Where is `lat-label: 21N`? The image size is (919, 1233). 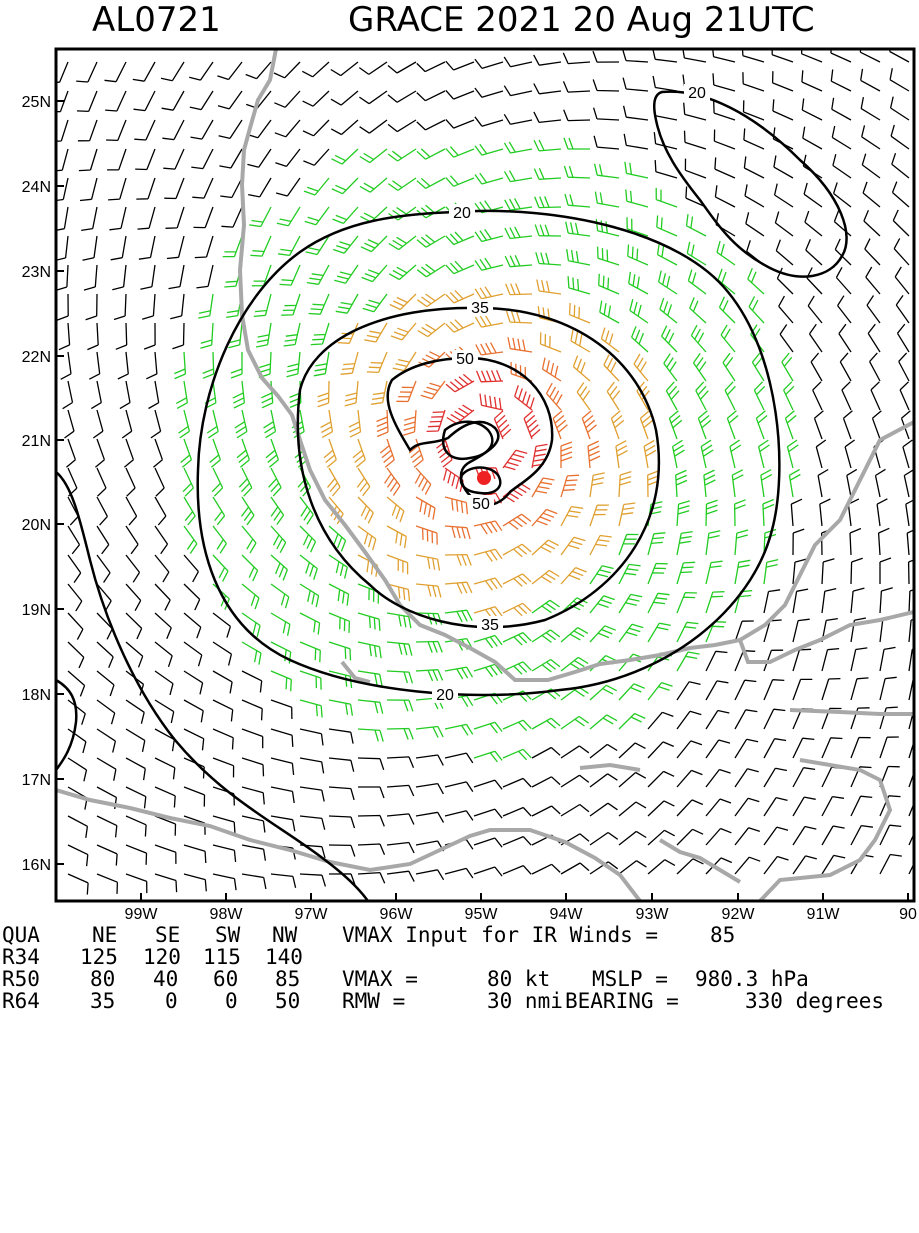
lat-label: 21N is located at coordinates (36, 441).